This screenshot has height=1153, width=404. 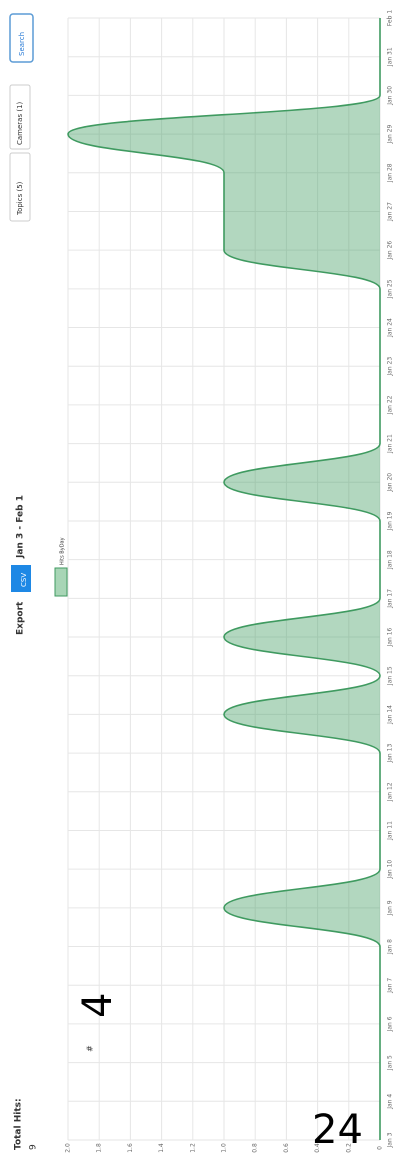 What do you see at coordinates (390, 251) in the screenshot?
I see `x-tick-label: Jan 26` at bounding box center [390, 251].